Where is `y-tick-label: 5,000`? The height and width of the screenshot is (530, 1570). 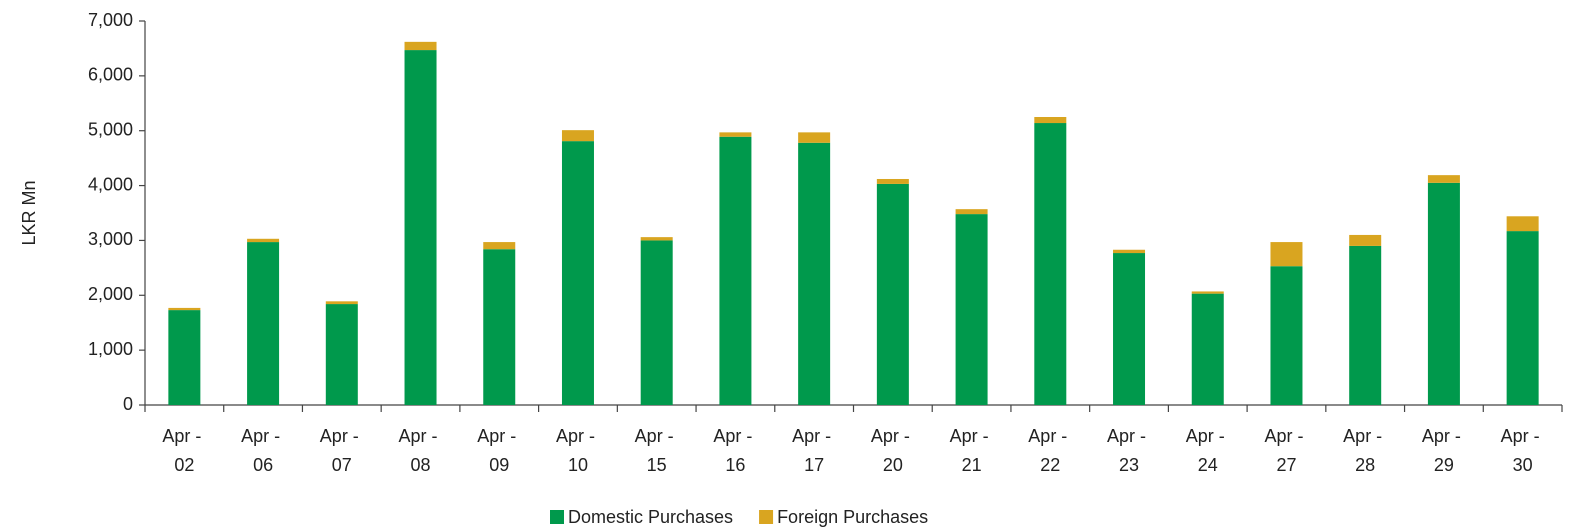 y-tick-label: 5,000 is located at coordinates (110, 129).